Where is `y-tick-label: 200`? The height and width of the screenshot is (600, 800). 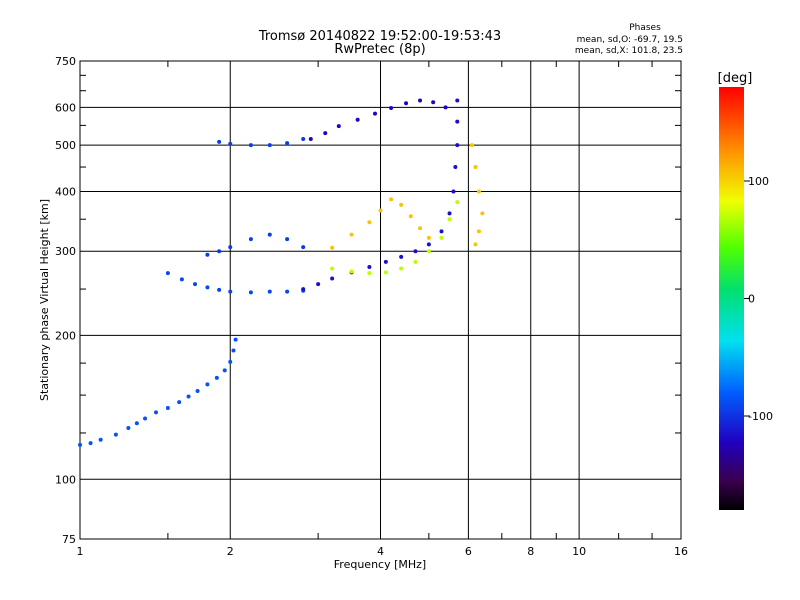 y-tick-label: 200 is located at coordinates (65, 335).